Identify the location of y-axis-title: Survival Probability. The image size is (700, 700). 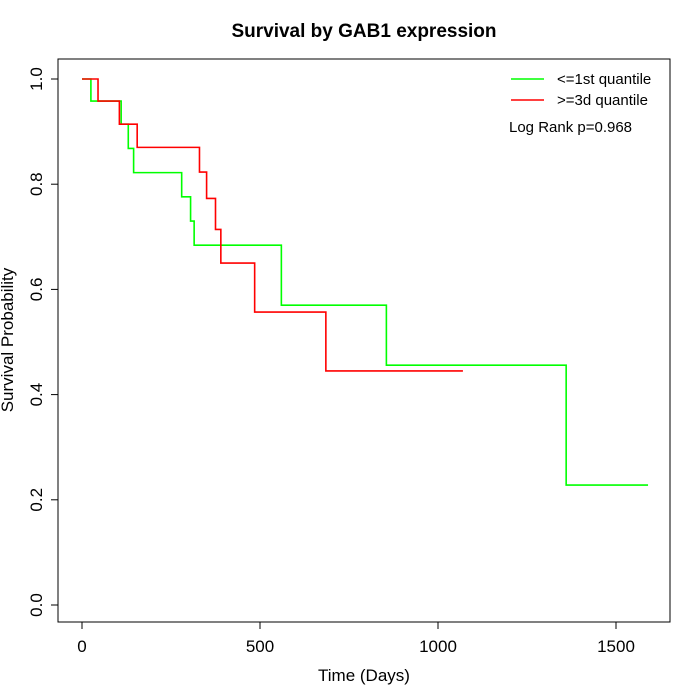
(8, 339).